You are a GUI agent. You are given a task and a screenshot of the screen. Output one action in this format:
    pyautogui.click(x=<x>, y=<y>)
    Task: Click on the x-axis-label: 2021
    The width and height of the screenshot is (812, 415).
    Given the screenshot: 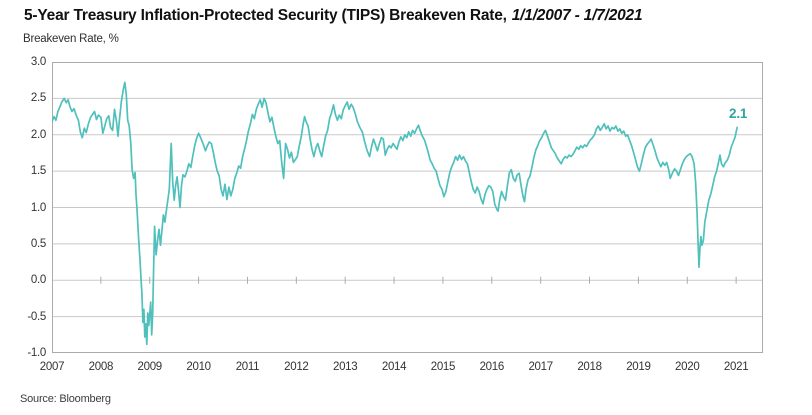 What is the action you would take?
    pyautogui.click(x=736, y=367)
    